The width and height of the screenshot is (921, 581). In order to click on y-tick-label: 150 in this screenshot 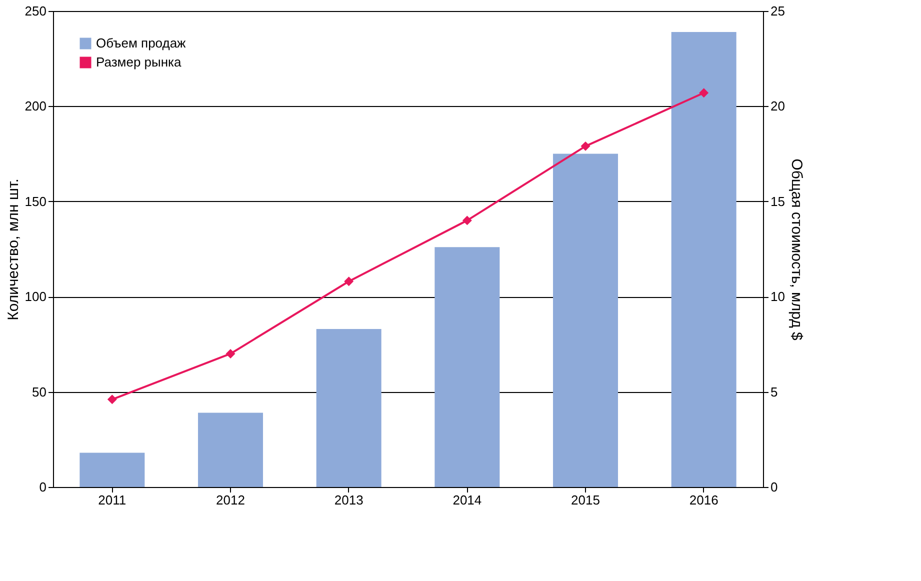, I will do `click(35, 201)`.